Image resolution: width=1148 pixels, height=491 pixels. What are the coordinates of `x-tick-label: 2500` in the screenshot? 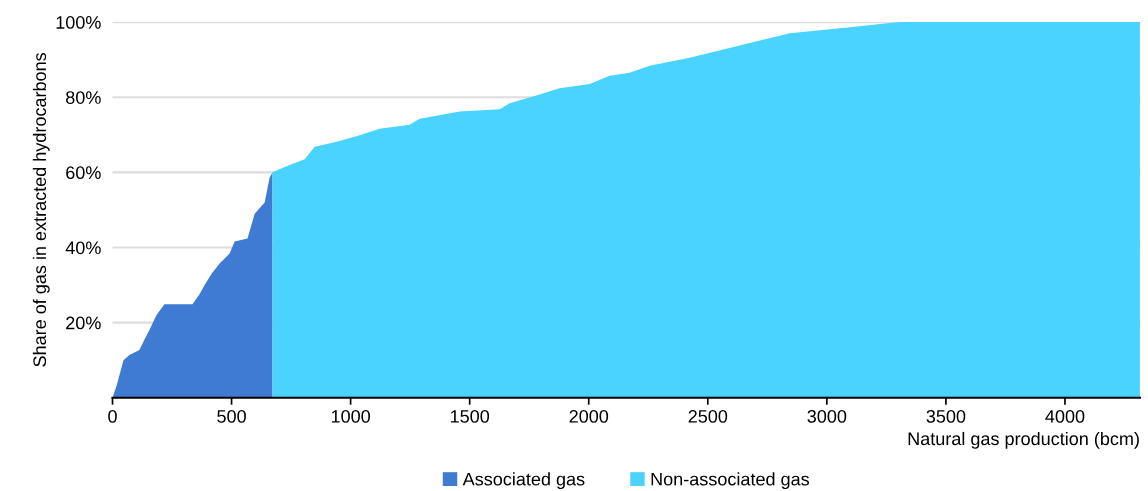 It's located at (708, 416).